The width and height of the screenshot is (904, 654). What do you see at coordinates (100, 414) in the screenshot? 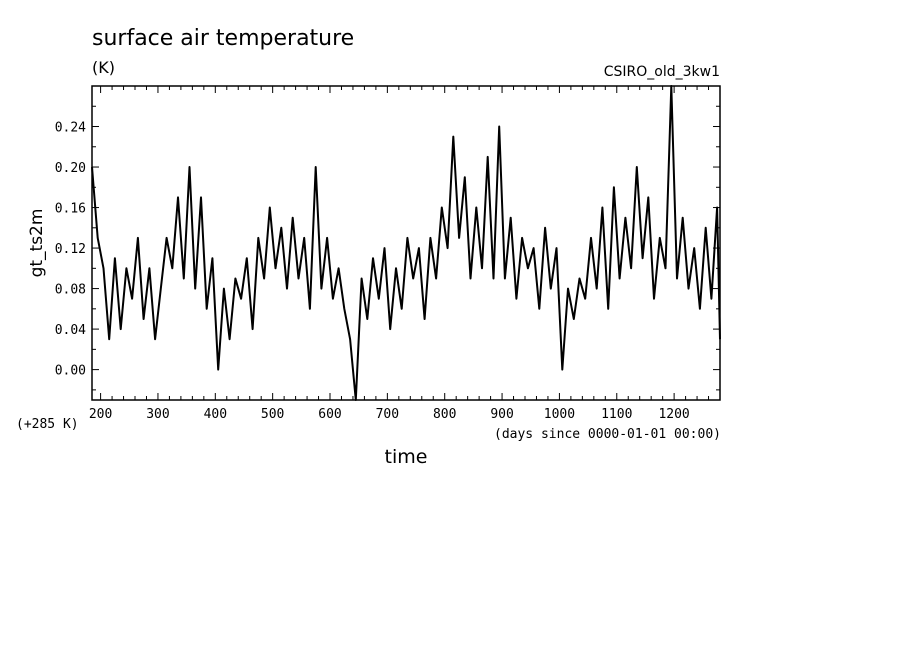
I see `x-tick-label: 200` at bounding box center [100, 414].